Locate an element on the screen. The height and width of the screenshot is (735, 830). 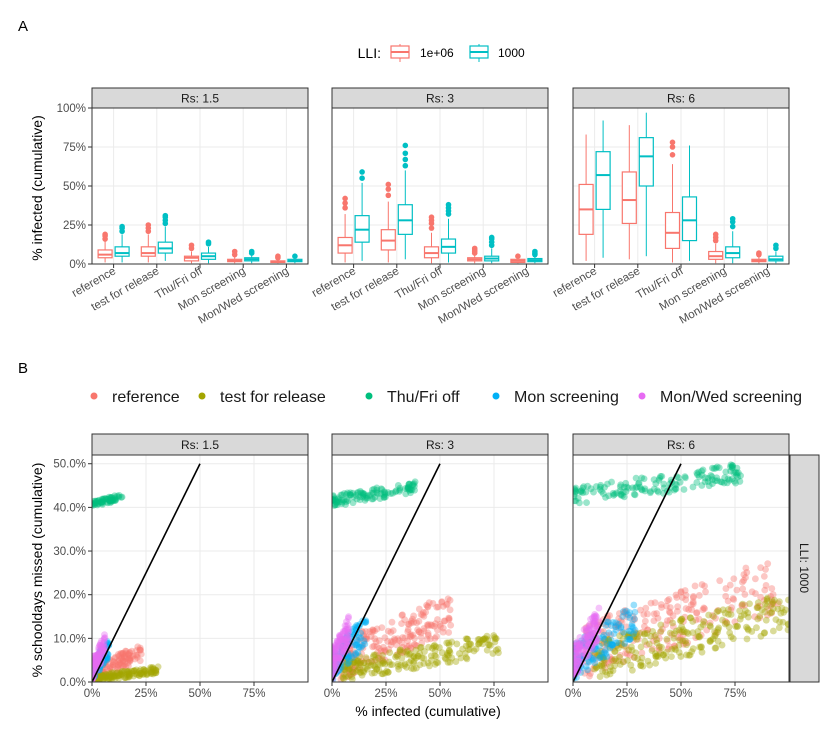
reference-line is located at coordinates (627, 572).